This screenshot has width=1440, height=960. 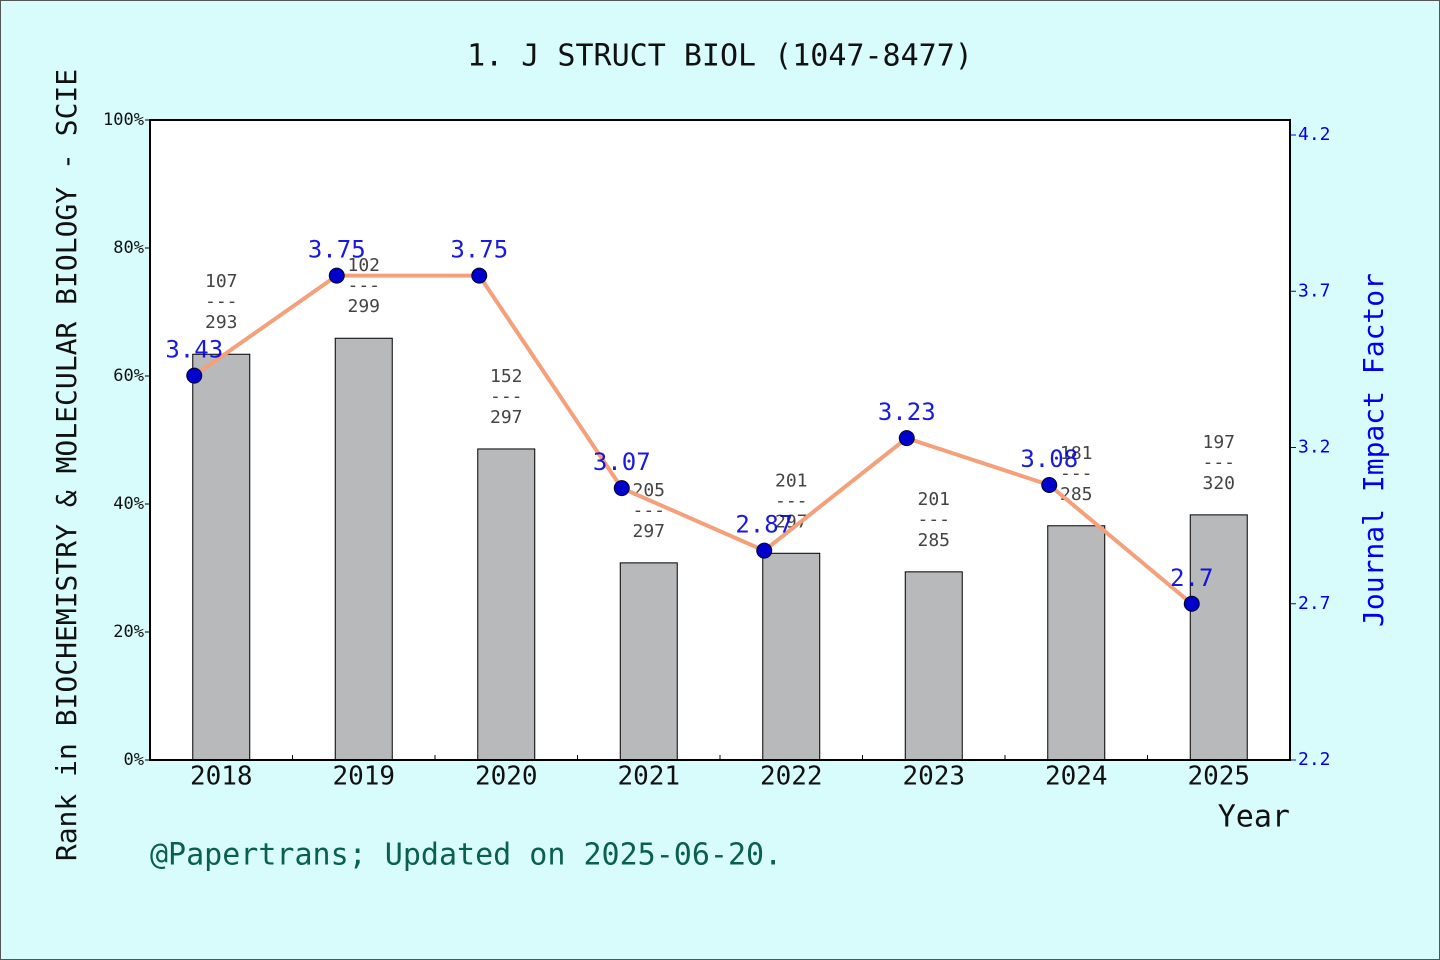 What do you see at coordinates (933, 777) in the screenshot?
I see `x-tick-label: 2023` at bounding box center [933, 777].